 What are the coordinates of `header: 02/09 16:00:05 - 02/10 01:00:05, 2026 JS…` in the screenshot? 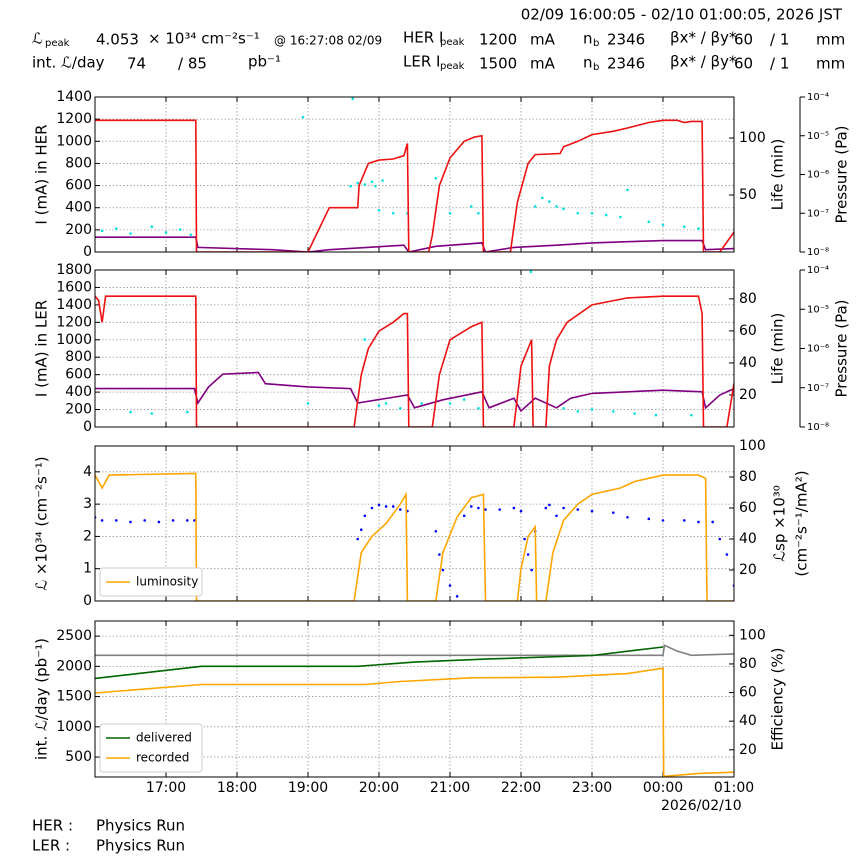 It's located at (438, 40).